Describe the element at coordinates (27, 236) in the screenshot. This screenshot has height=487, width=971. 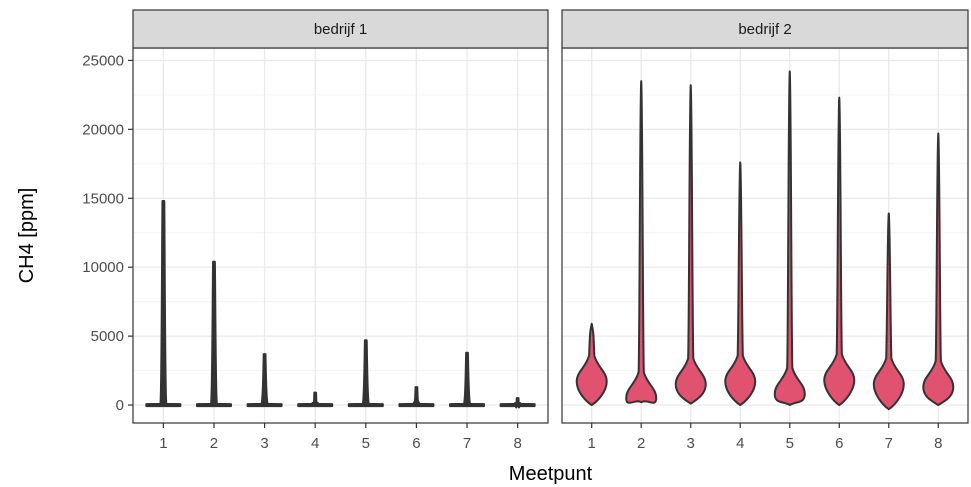
I see `y-axis-title: CH4 [ppm]` at that location.